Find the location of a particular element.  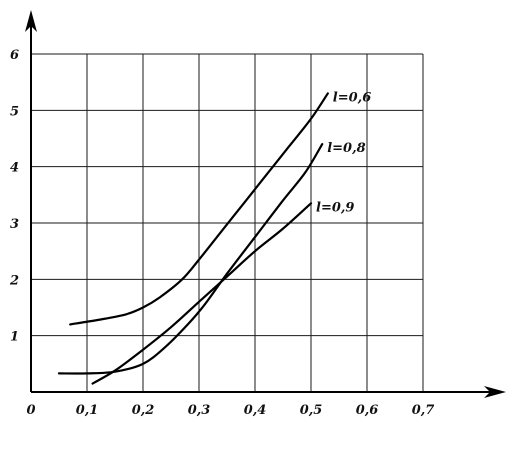

y-tick-label: 5 is located at coordinates (14, 111).